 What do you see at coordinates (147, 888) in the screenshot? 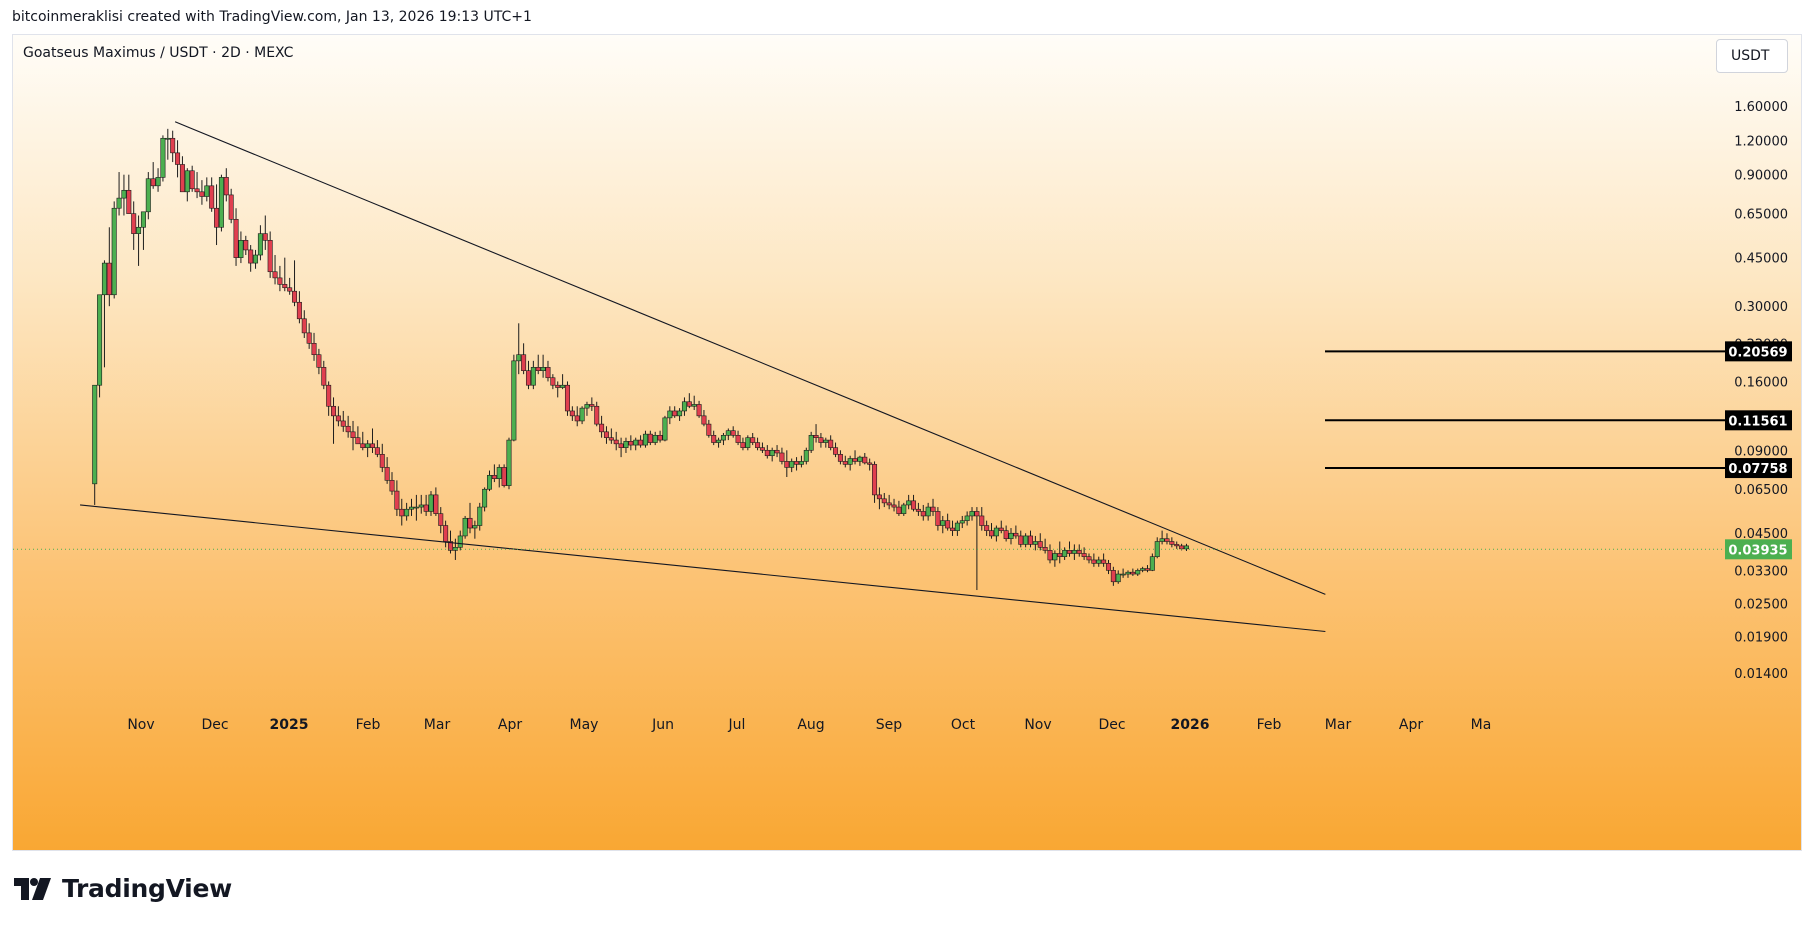
I see `tradingview-wordmark: TradingView` at bounding box center [147, 888].